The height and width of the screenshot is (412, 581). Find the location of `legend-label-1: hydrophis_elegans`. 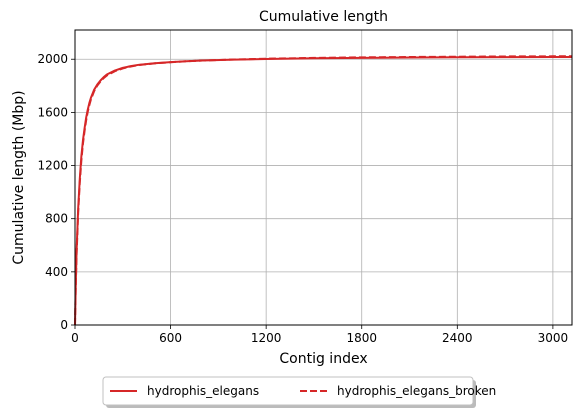

legend-label-1: hydrophis_elegans is located at coordinates (203, 391).